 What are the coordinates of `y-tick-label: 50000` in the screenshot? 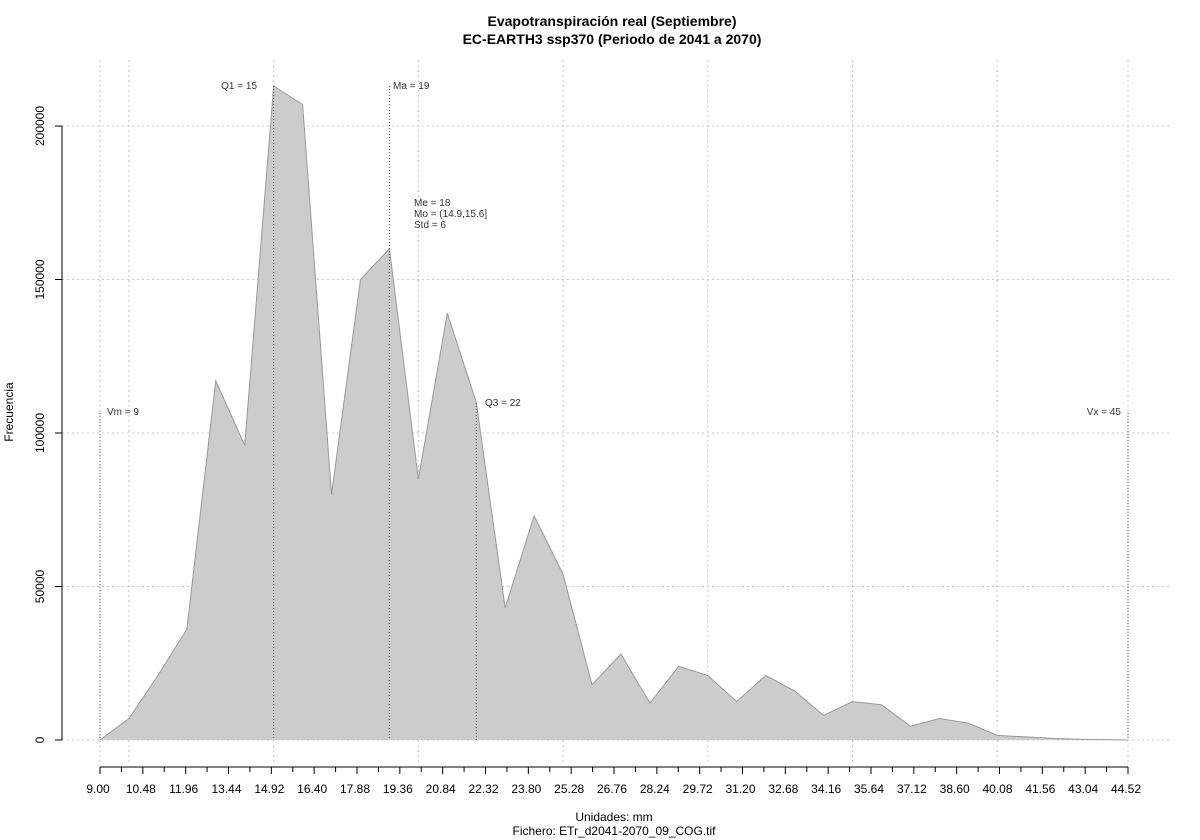 It's located at (40, 586).